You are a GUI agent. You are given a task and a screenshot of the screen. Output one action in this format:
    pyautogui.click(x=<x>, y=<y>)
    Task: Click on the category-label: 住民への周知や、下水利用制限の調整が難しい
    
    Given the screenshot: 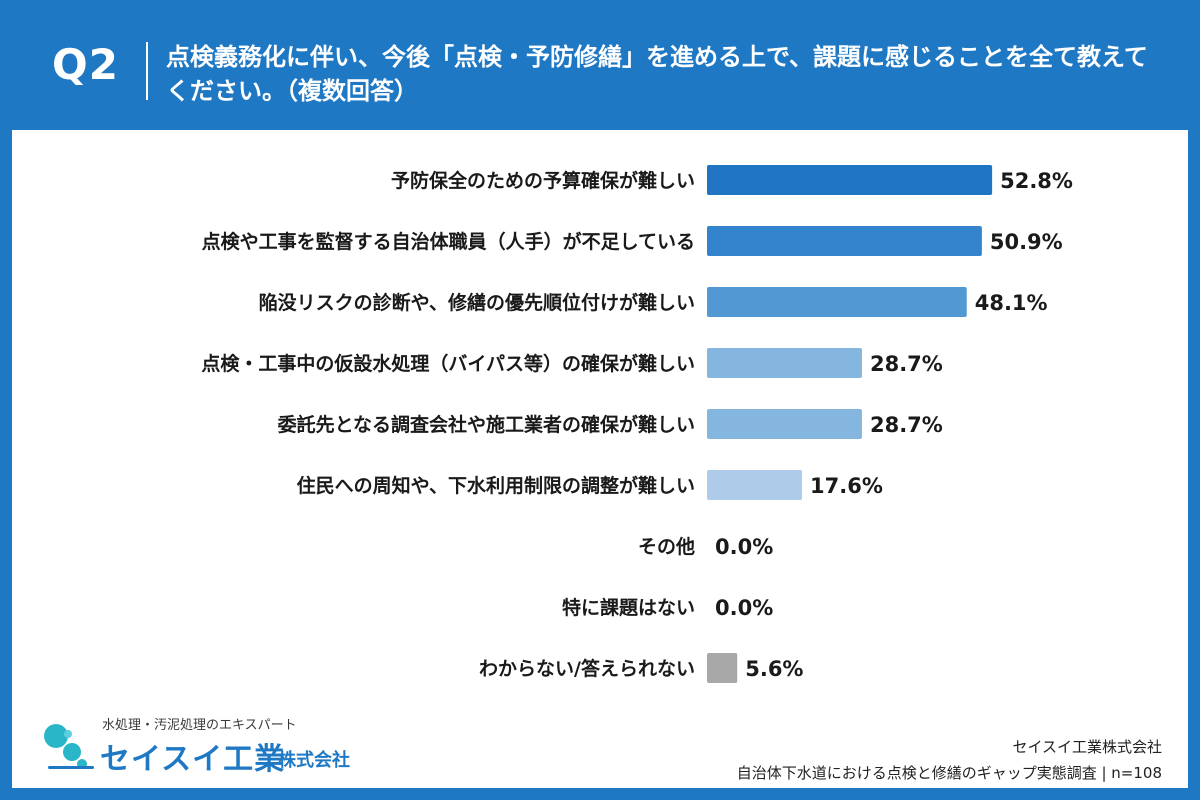 What is the action you would take?
    pyautogui.click(x=496, y=485)
    